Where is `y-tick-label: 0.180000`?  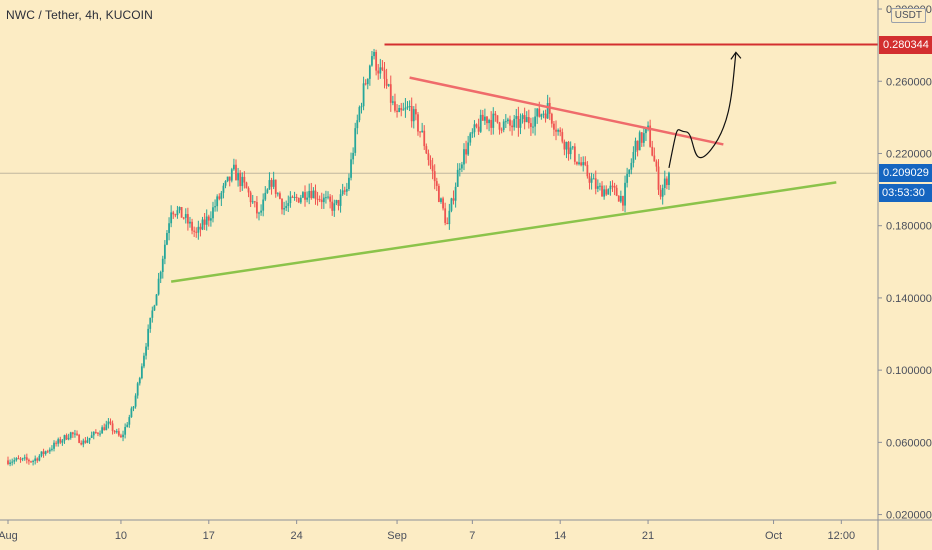
y-tick-label: 0.180000 is located at coordinates (909, 227).